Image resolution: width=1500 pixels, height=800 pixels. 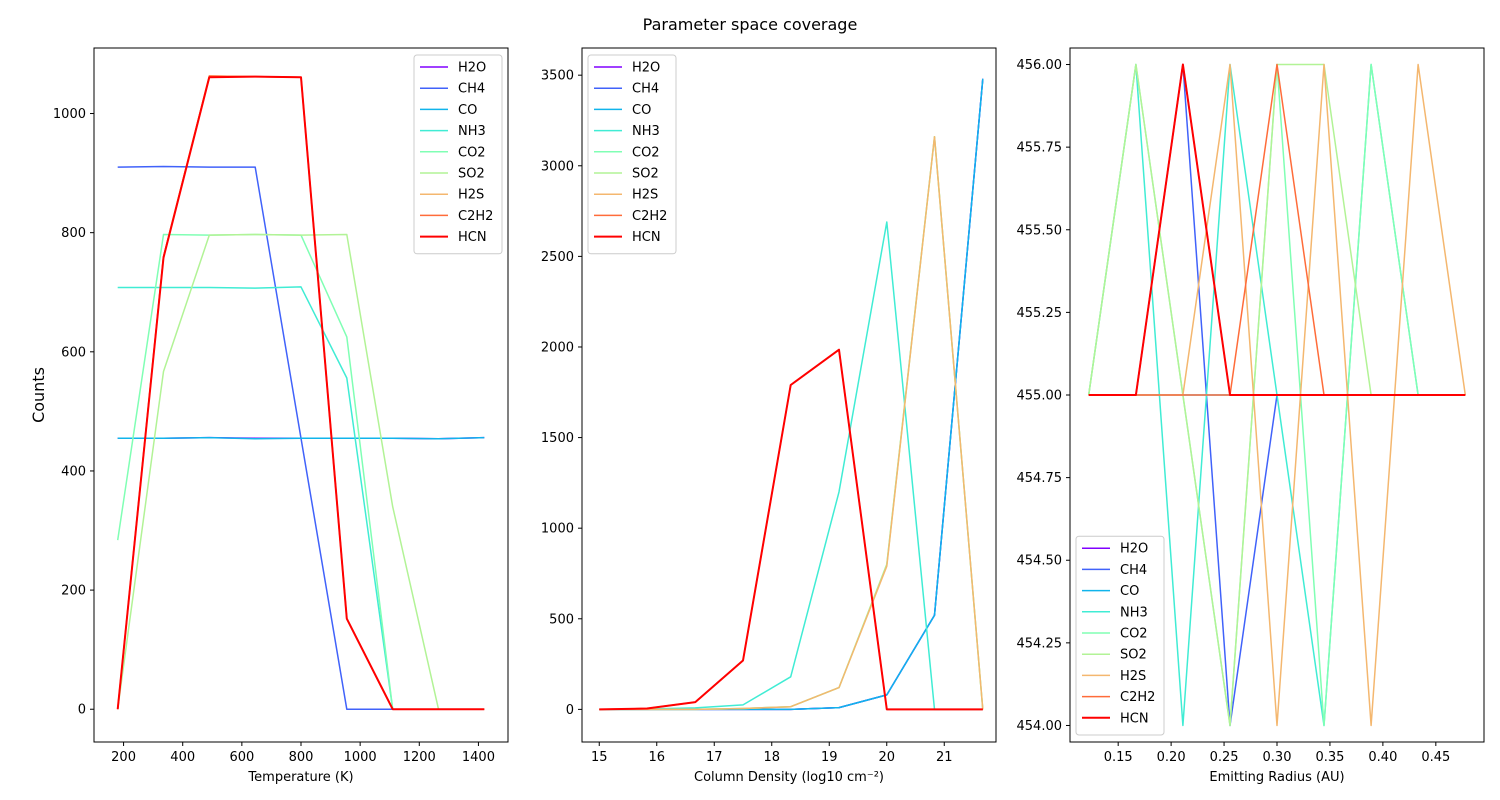 What do you see at coordinates (1040, 313) in the screenshot?
I see `y-tick-label: 455.25` at bounding box center [1040, 313].